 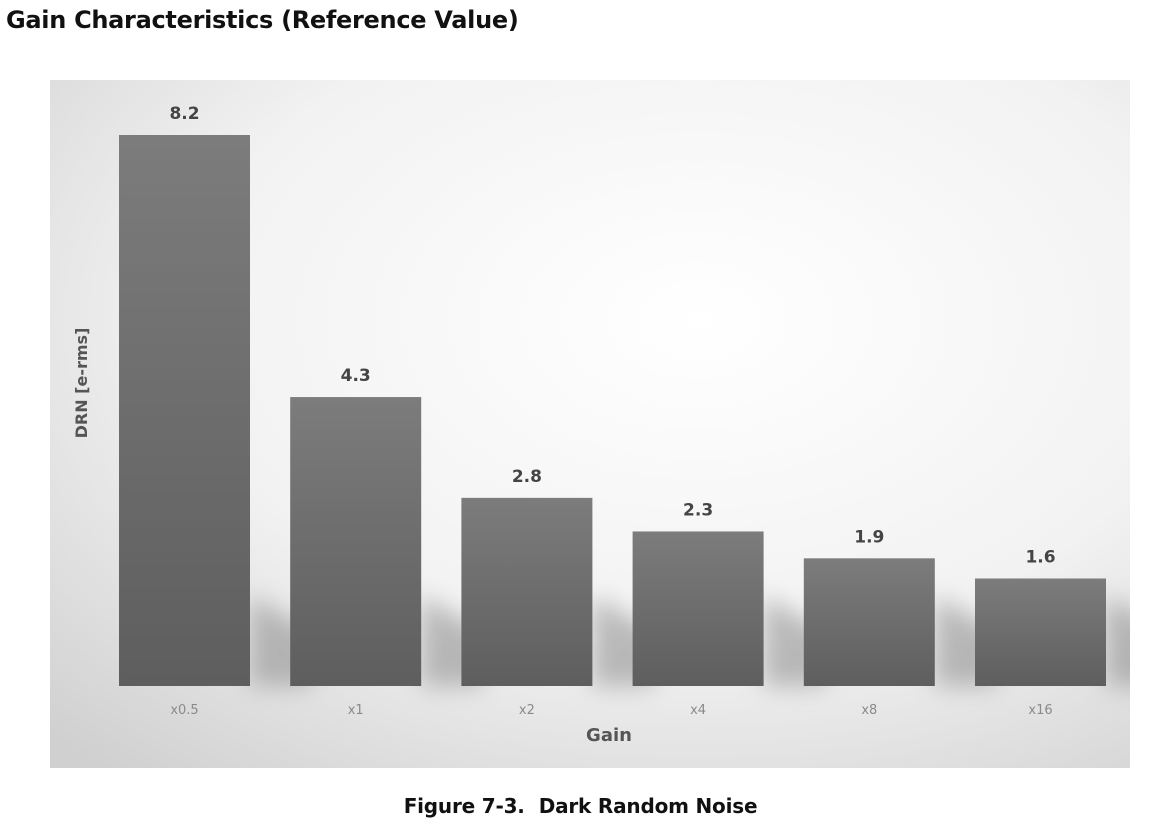 What do you see at coordinates (356, 376) in the screenshot?
I see `data-label-x1: 4.3` at bounding box center [356, 376].